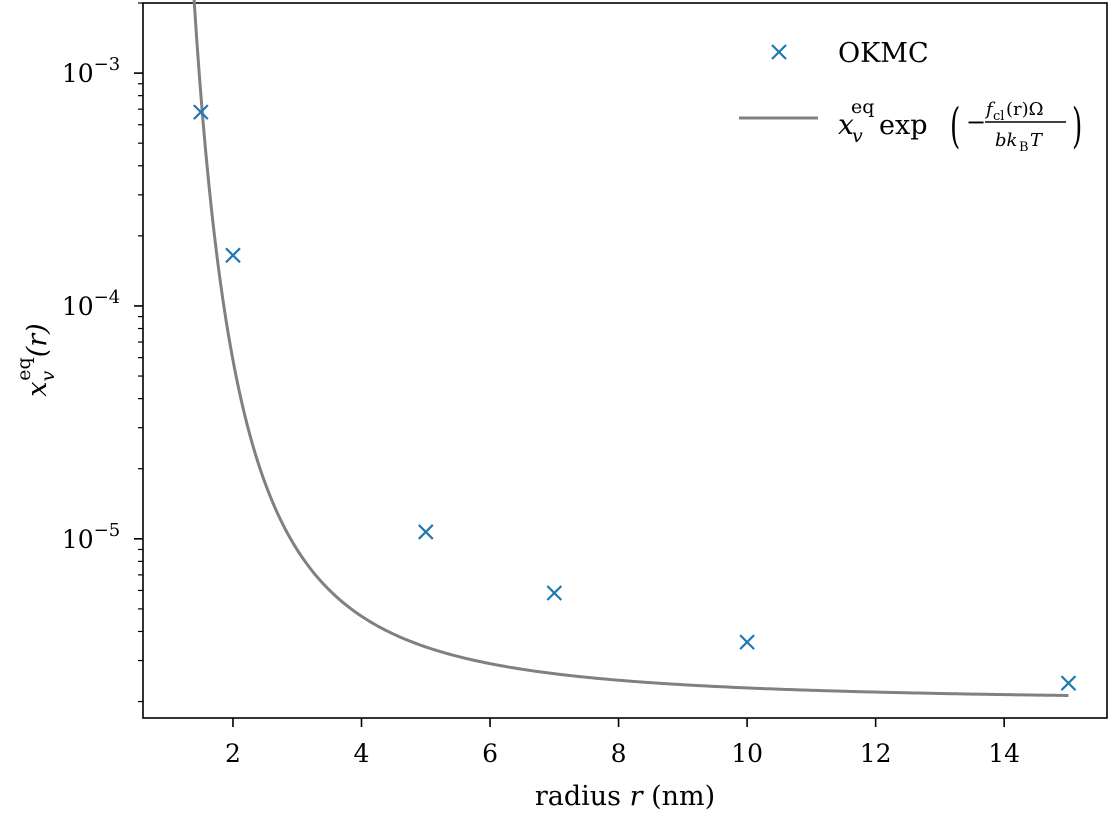 Image resolution: width=1110 pixels, height=819 pixels. What do you see at coordinates (1004, 753) in the screenshot?
I see `x-tick-label: 14` at bounding box center [1004, 753].